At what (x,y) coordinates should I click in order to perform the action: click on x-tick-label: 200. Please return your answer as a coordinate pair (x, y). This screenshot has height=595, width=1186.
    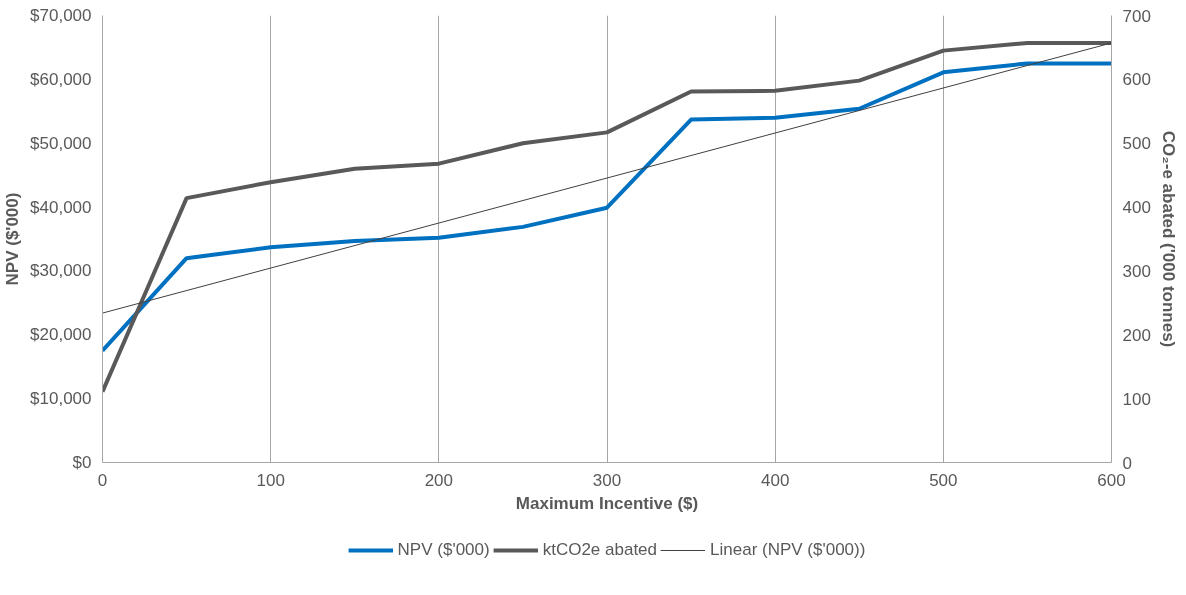
    Looking at the image, I should click on (439, 480).